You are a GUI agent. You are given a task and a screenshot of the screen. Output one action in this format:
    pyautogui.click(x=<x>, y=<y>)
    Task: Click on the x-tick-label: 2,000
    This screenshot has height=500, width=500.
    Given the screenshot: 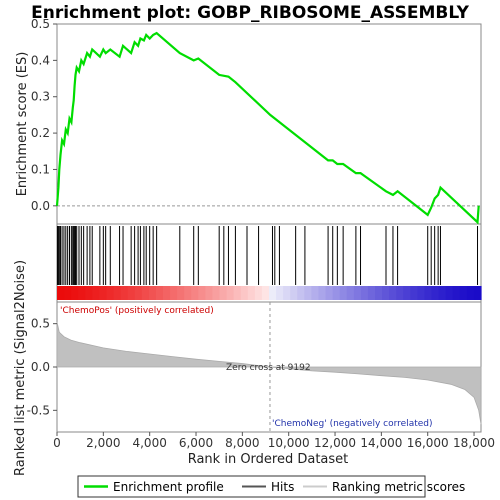 What is the action you would take?
    pyautogui.click(x=103, y=443)
    